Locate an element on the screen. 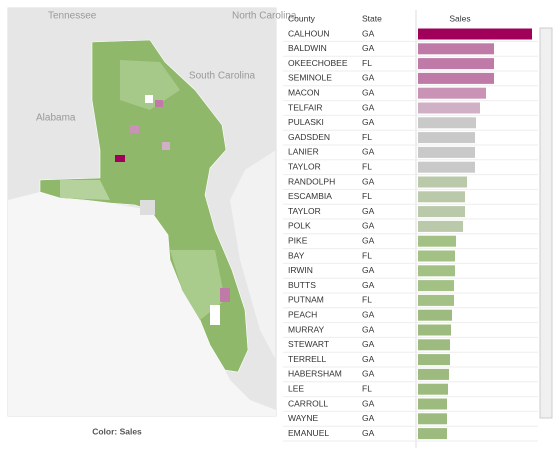 Image resolution: width=560 pixels, height=453 pixels. county-label: HABERSHAM is located at coordinates (315, 374).